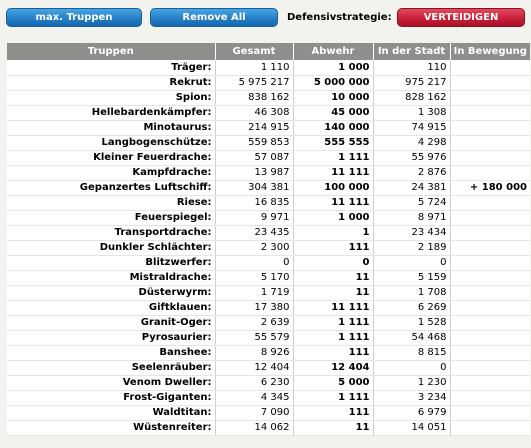  What do you see at coordinates (412, 233) in the screenshot?
I see `in-city-cell: 23 434` at bounding box center [412, 233].